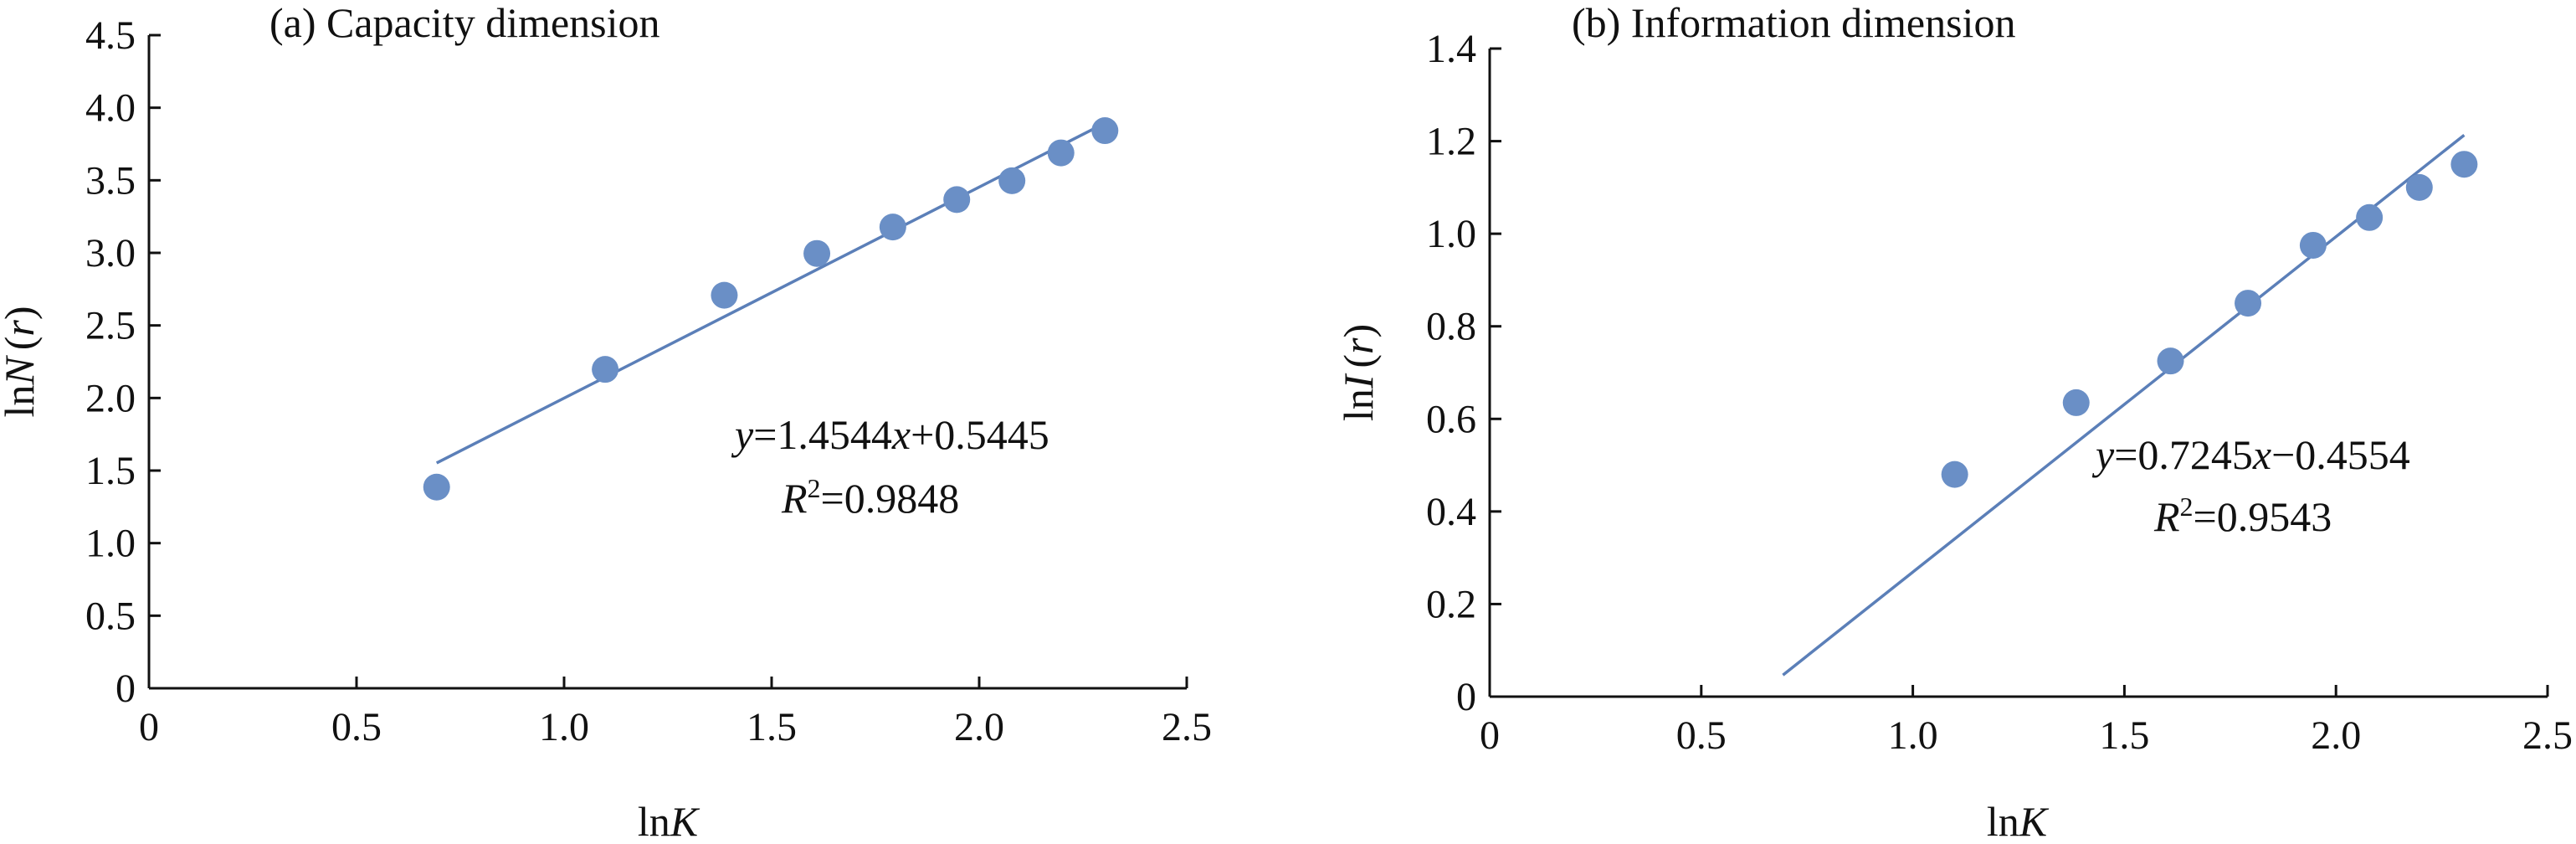 This screenshot has height=844, width=2576. Describe the element at coordinates (110, 35) in the screenshot. I see `y-tick-label: 4.5` at that location.